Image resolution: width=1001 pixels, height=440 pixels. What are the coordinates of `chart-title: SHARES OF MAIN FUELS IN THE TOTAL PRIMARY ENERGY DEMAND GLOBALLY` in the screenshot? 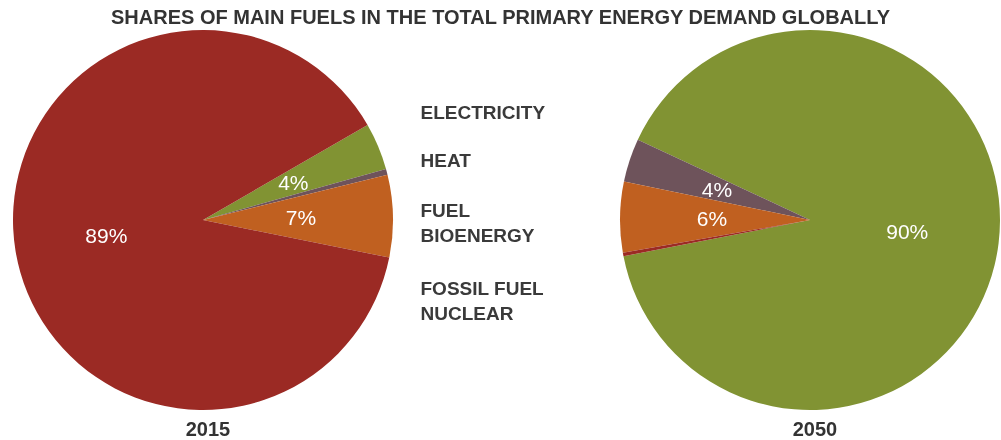 It's located at (501, 17).